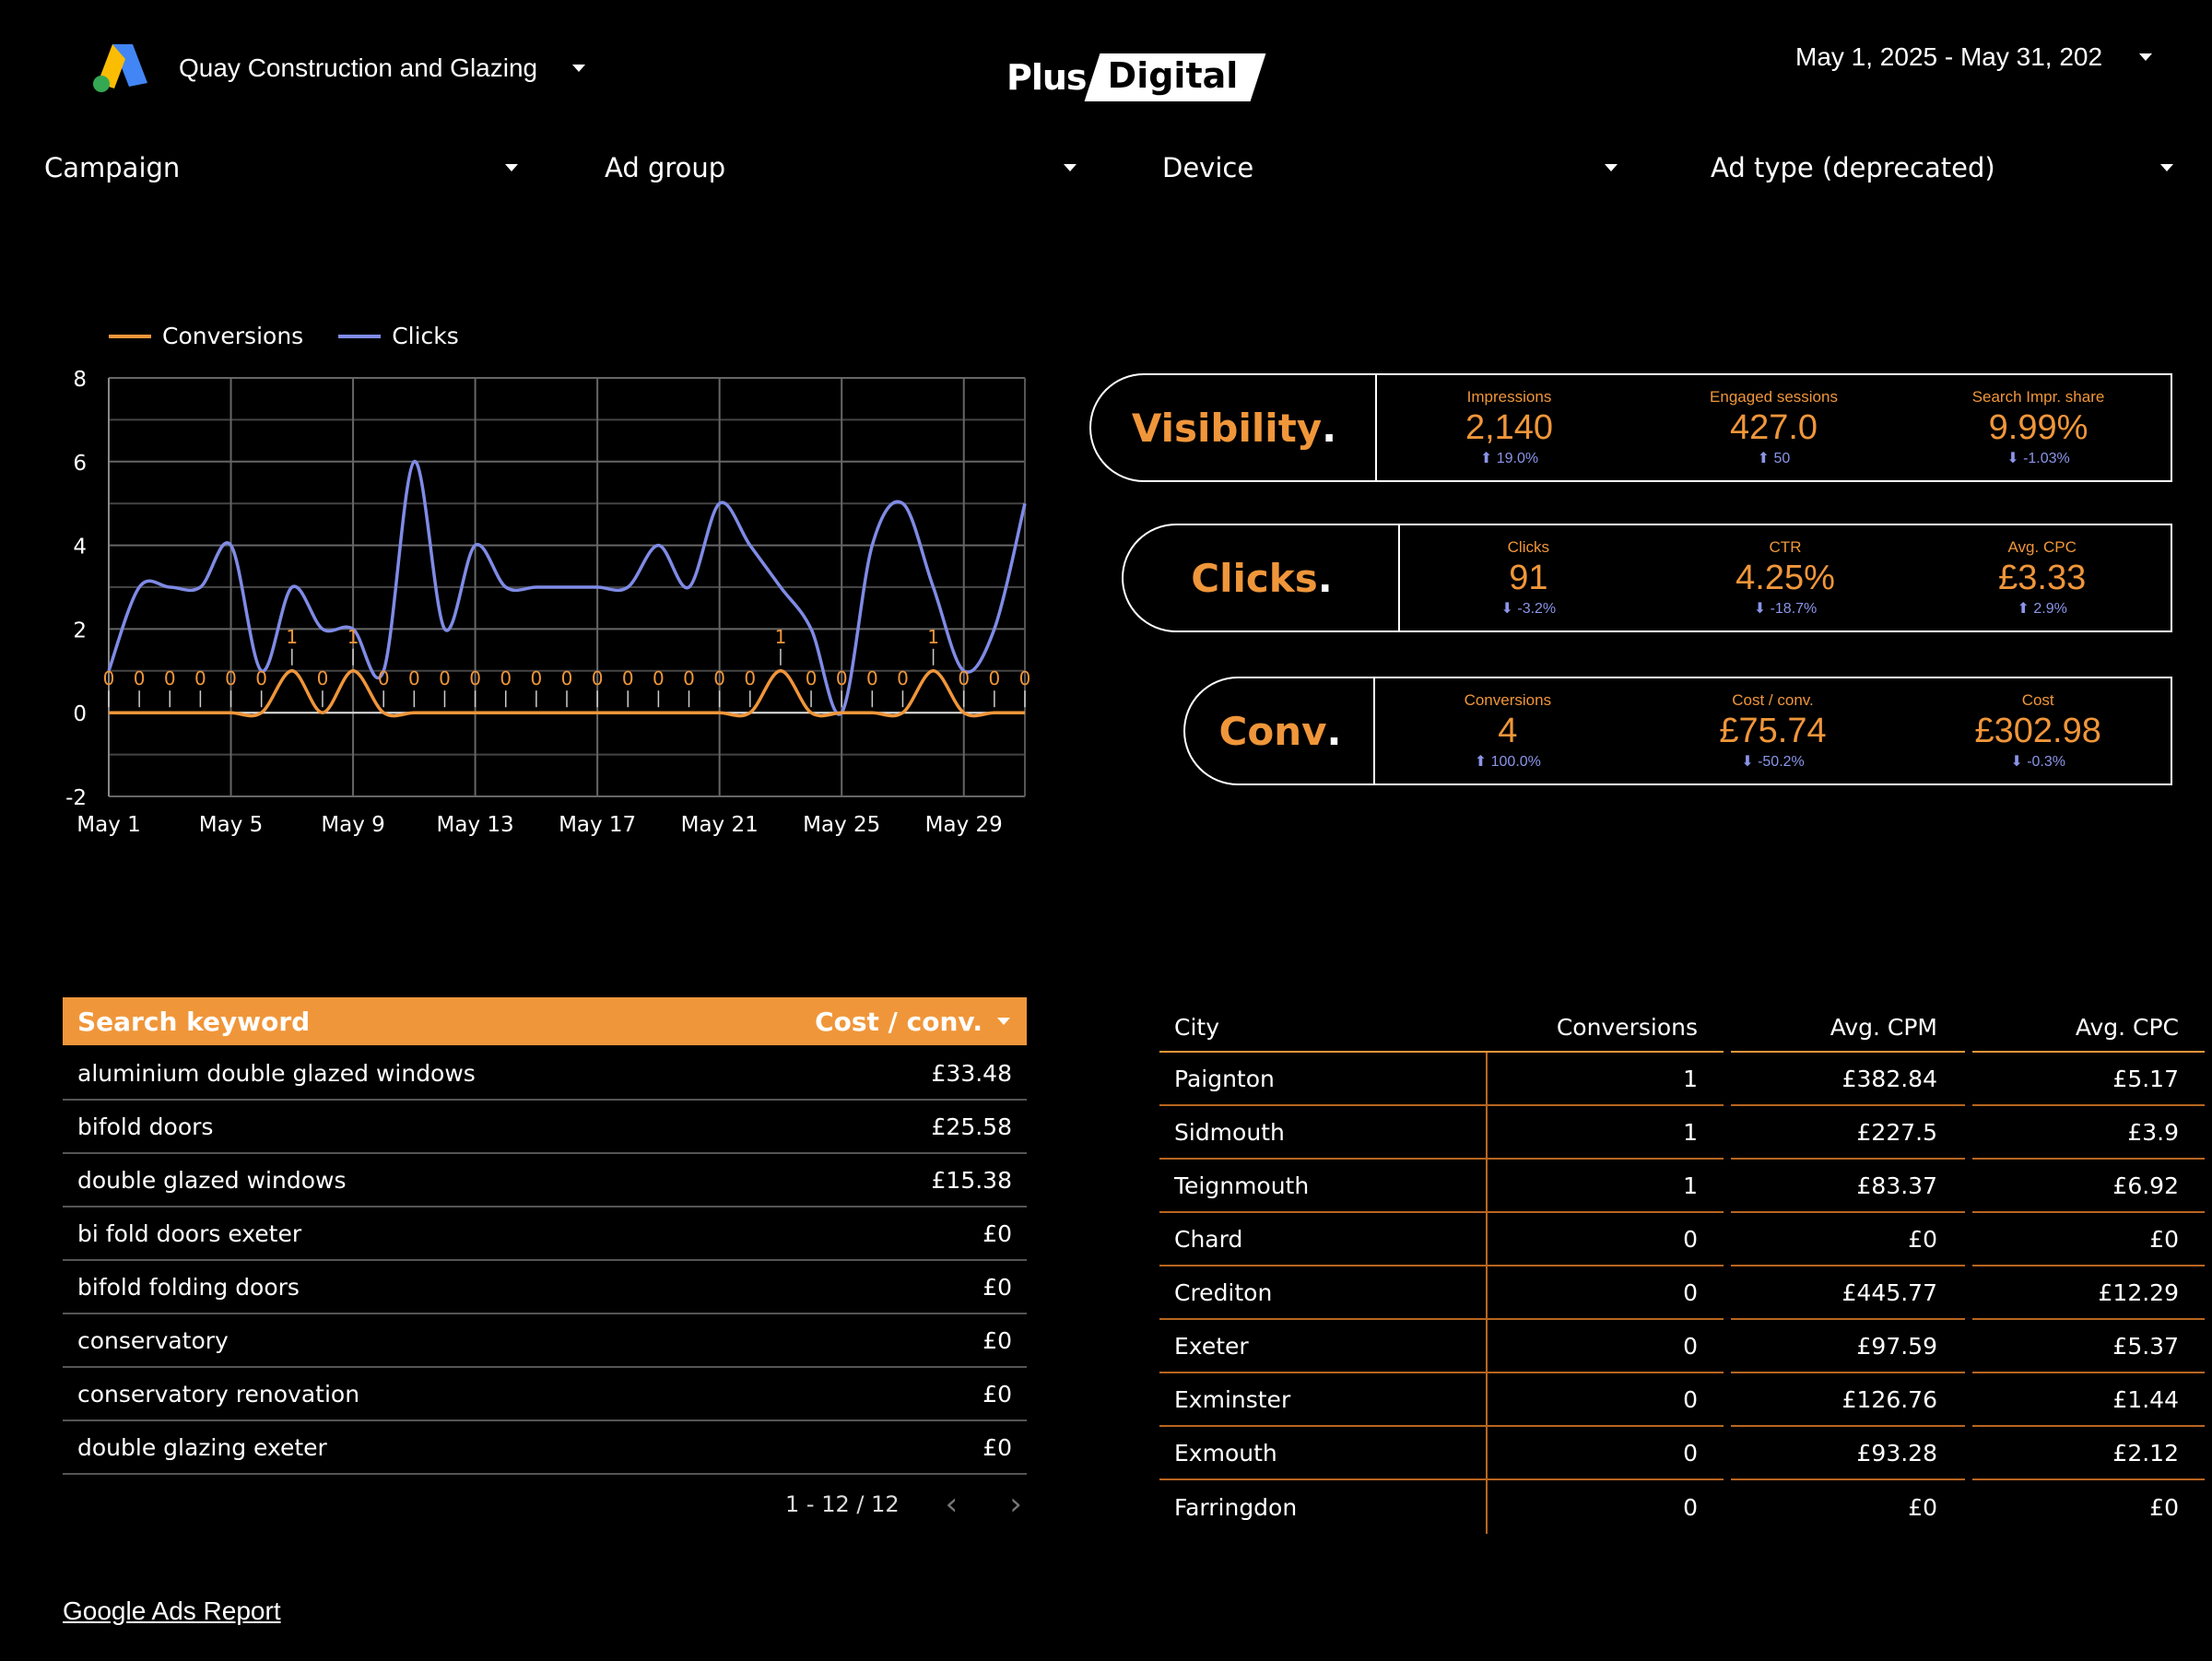 The image size is (2212, 1661). I want to click on arrow-down-icon: ⬇, so click(1747, 762).